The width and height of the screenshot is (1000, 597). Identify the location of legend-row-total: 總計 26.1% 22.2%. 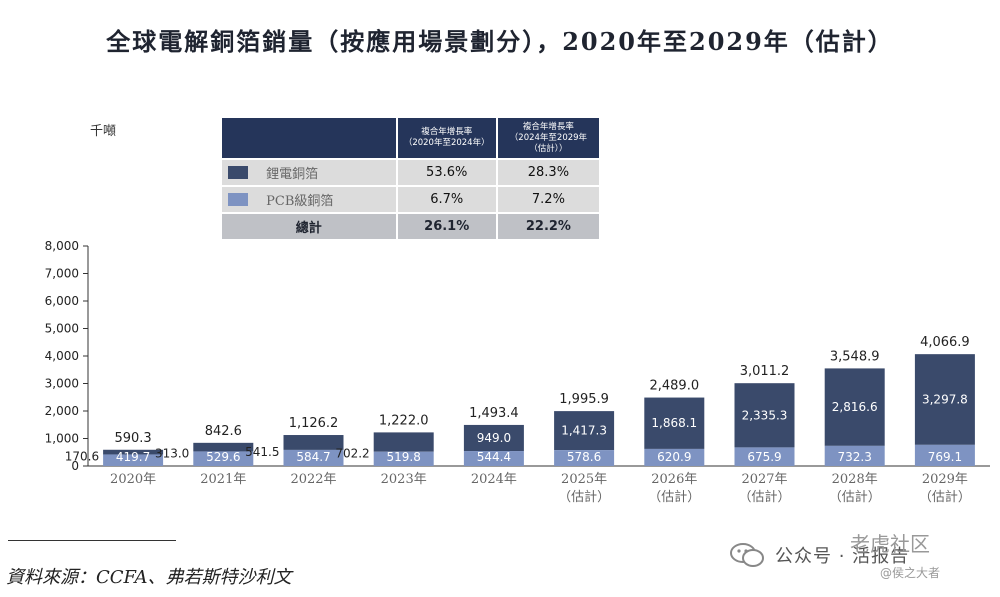
(411, 226).